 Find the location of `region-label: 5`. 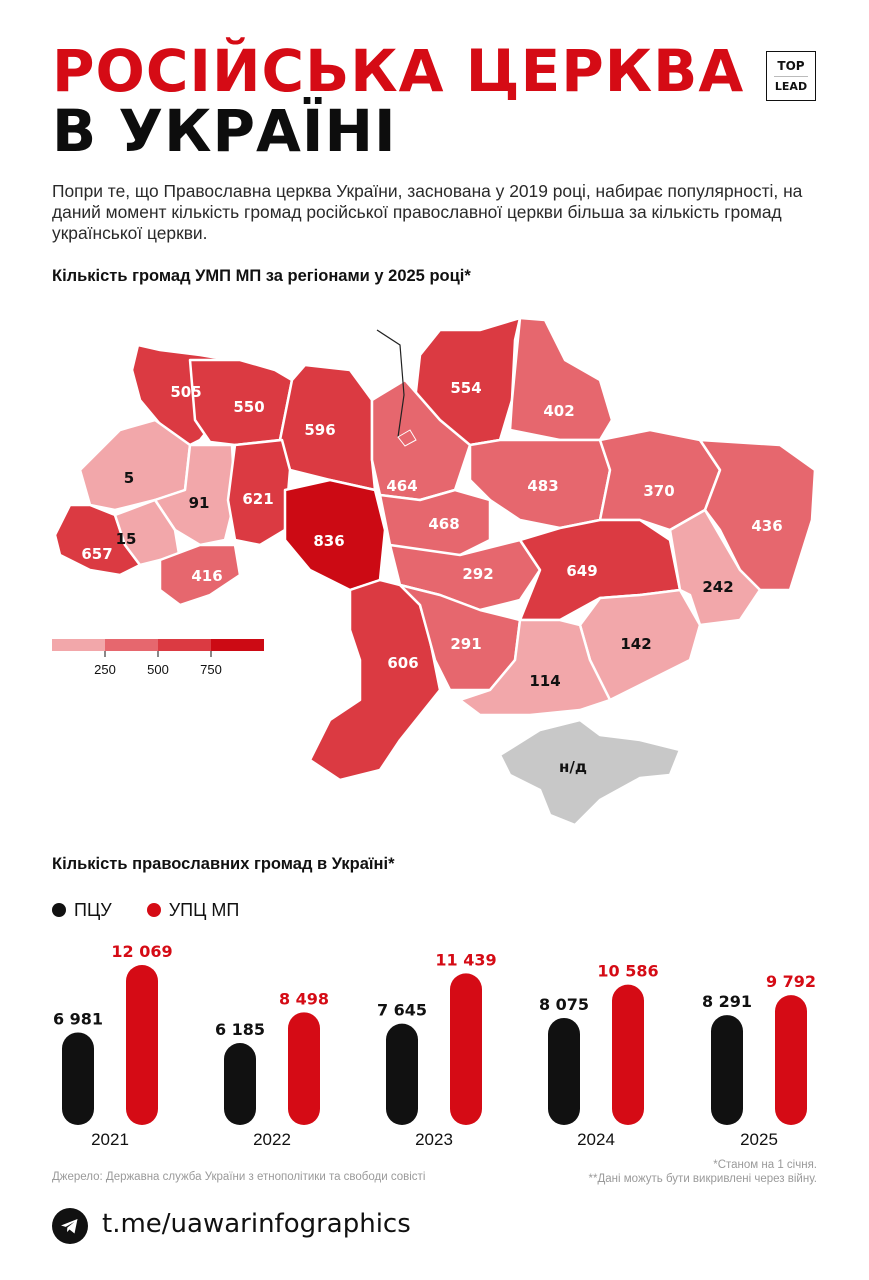

region-label: 5 is located at coordinates (129, 478).